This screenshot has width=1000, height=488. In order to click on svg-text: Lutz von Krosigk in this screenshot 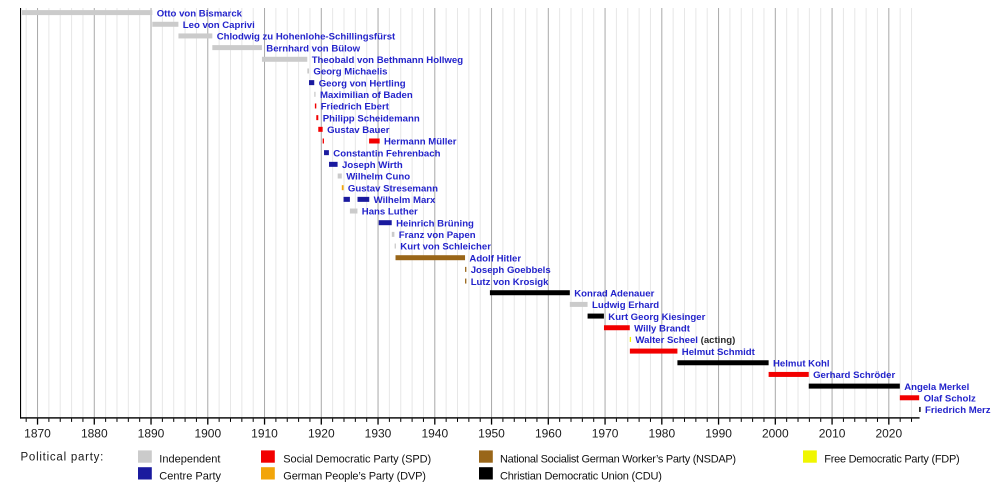, I will do `click(510, 282)`.